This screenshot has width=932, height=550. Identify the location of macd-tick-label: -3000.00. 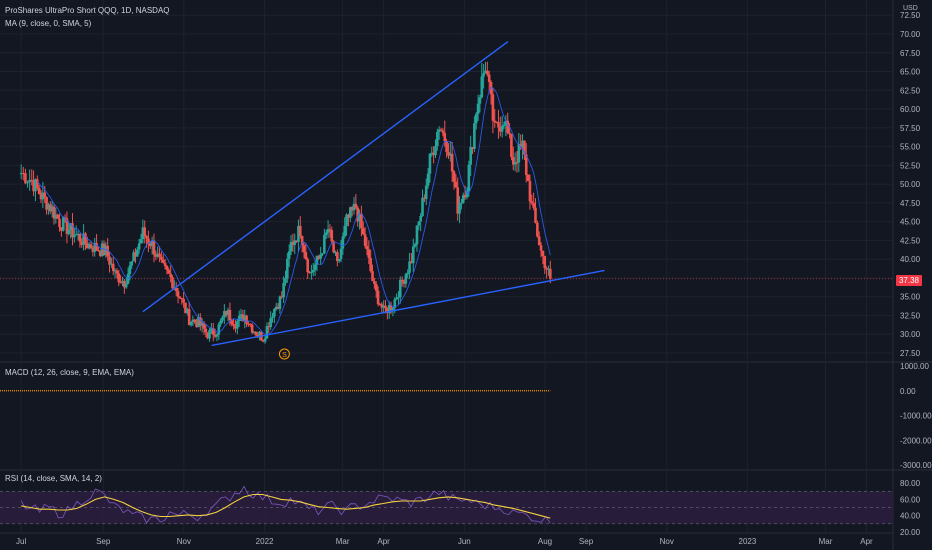
(916, 465).